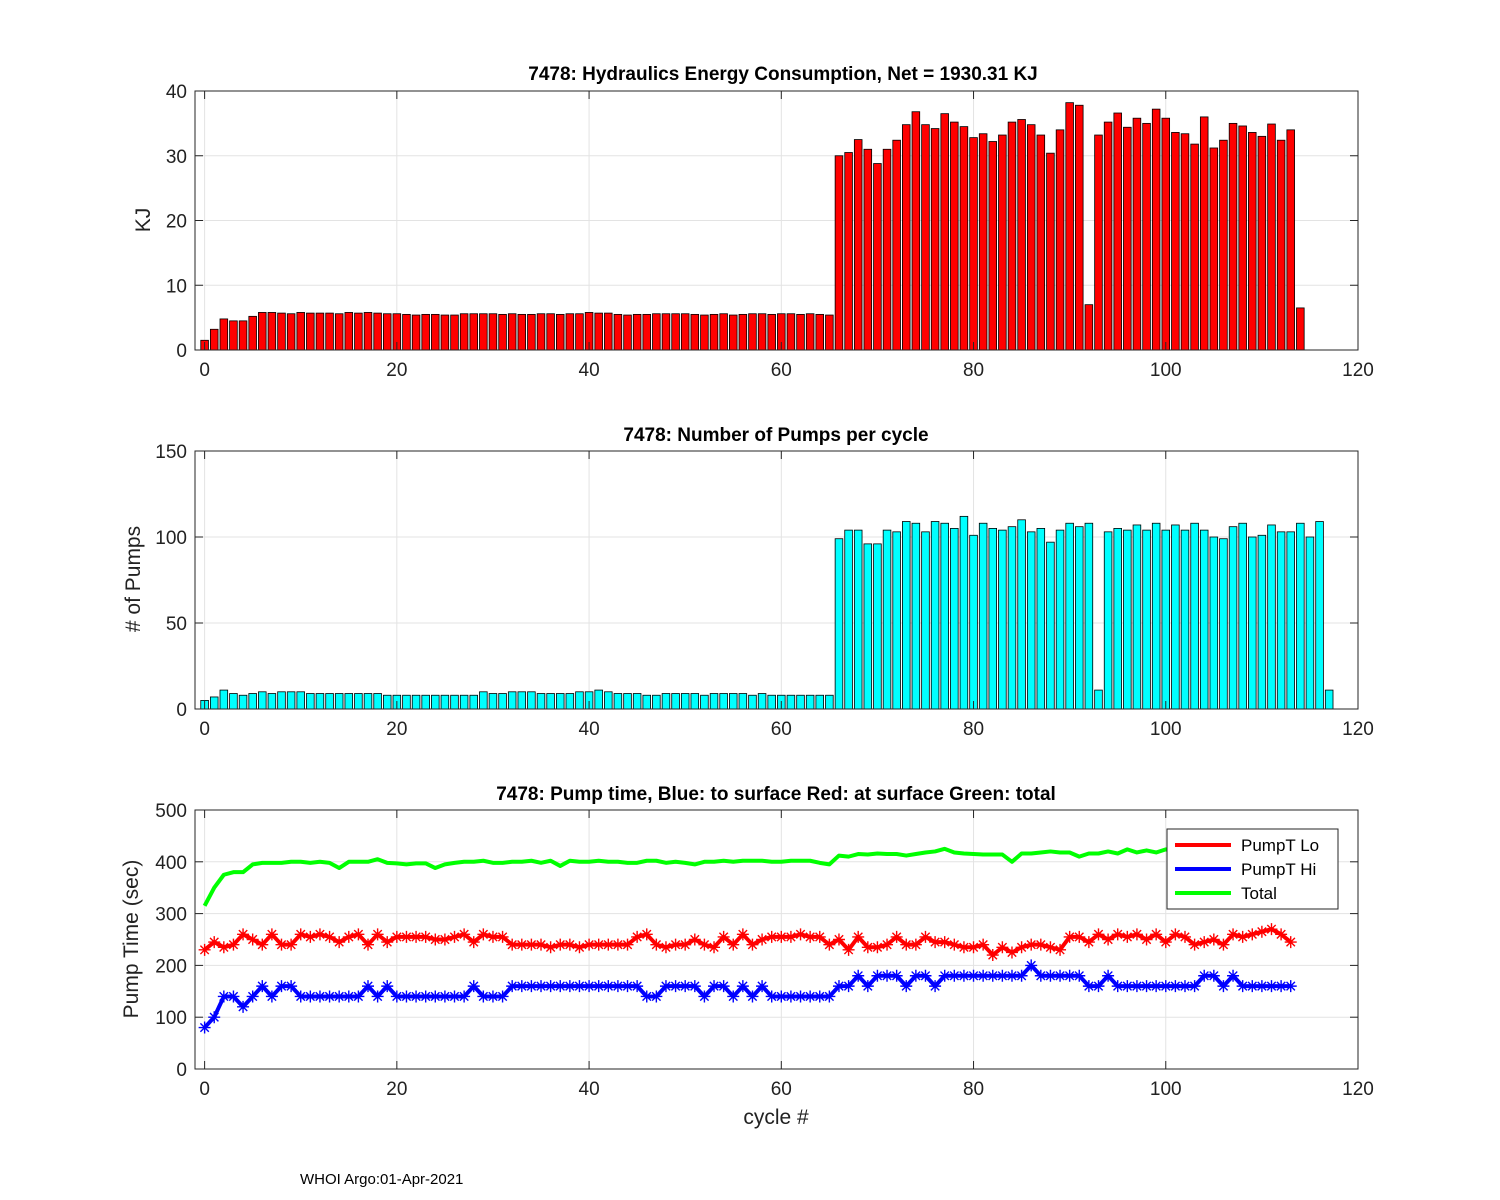  I want to click on y-tick-label: 50, so click(176, 624).